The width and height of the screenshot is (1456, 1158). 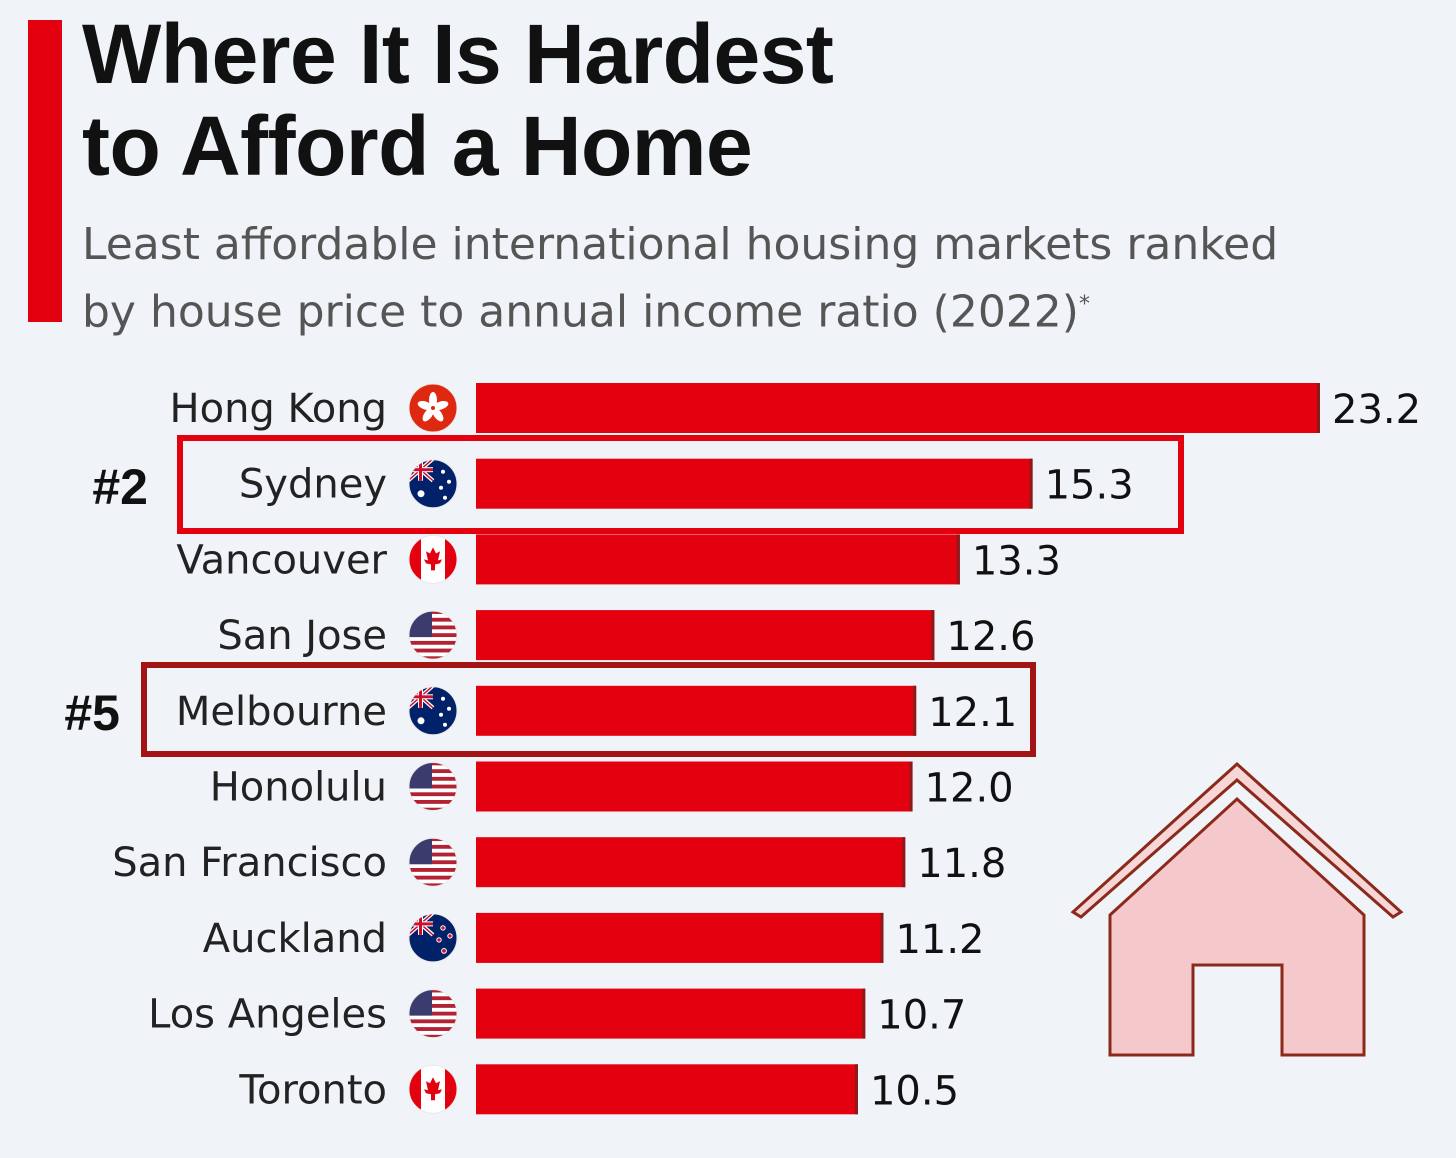 I want to click on bar-sydney, so click(x=754, y=483).